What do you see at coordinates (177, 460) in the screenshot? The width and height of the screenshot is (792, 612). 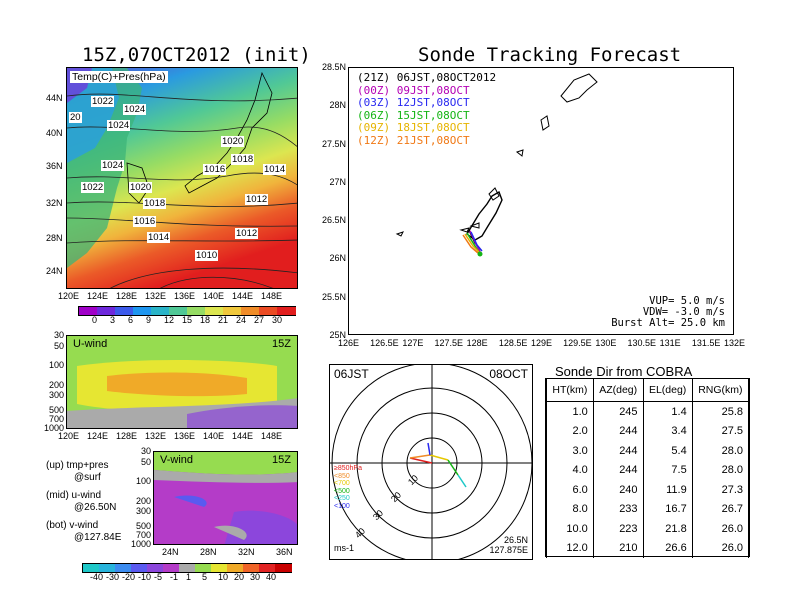 I see `v-wind-label: V-wind` at bounding box center [177, 460].